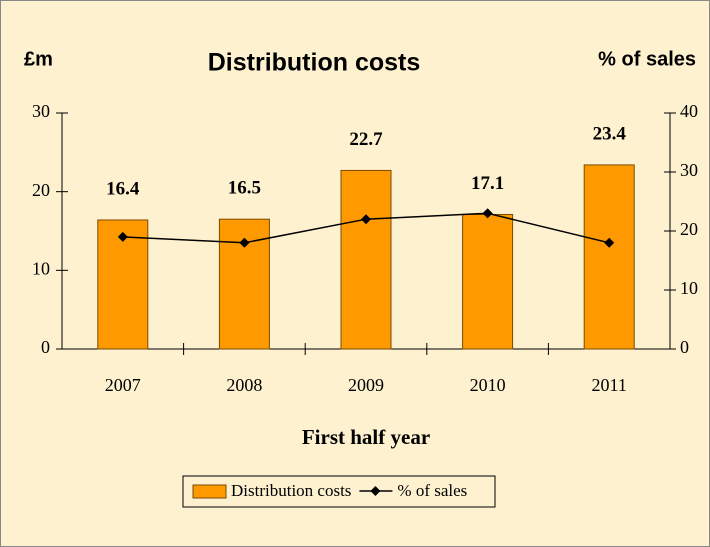  What do you see at coordinates (432, 490) in the screenshot?
I see `legend-label: % of sales` at bounding box center [432, 490].